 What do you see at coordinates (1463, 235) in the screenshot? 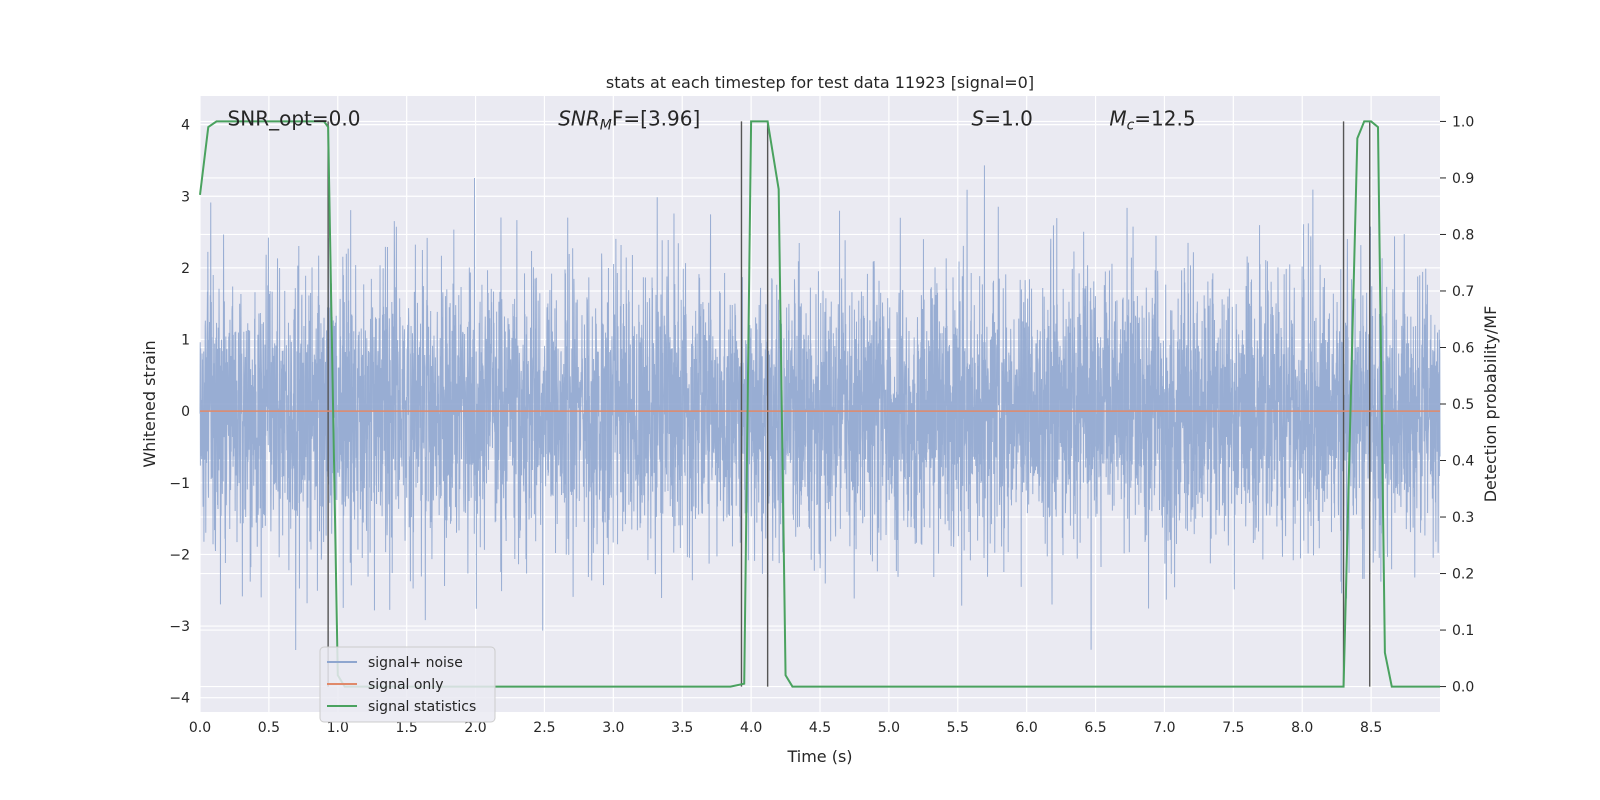
I see `y-right-tick-label: 0.8` at bounding box center [1463, 235].